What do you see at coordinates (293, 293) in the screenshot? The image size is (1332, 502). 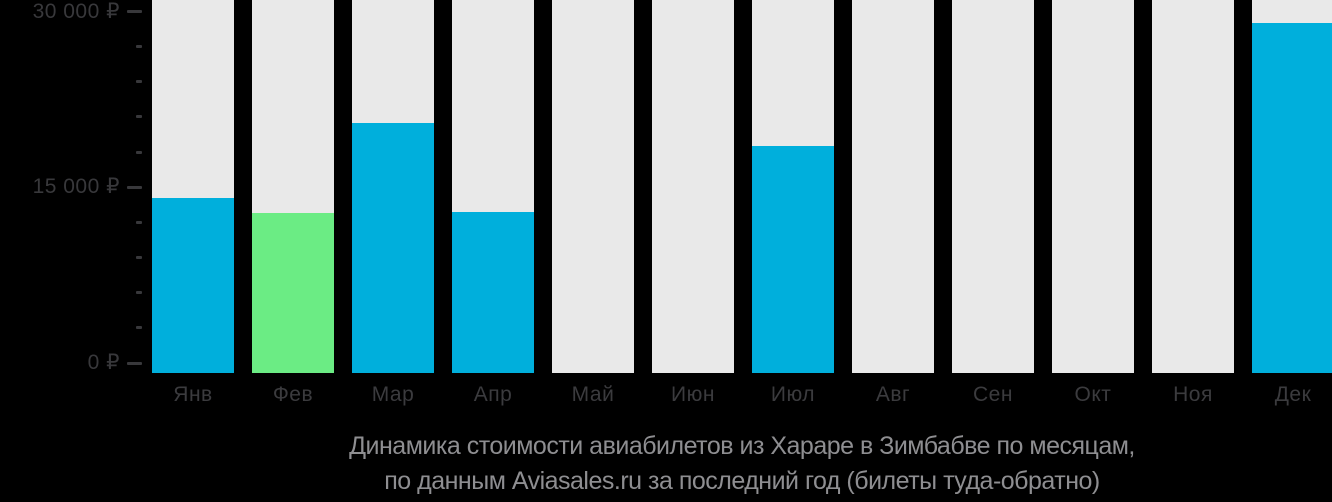 I see `bar-Фев` at bounding box center [293, 293].